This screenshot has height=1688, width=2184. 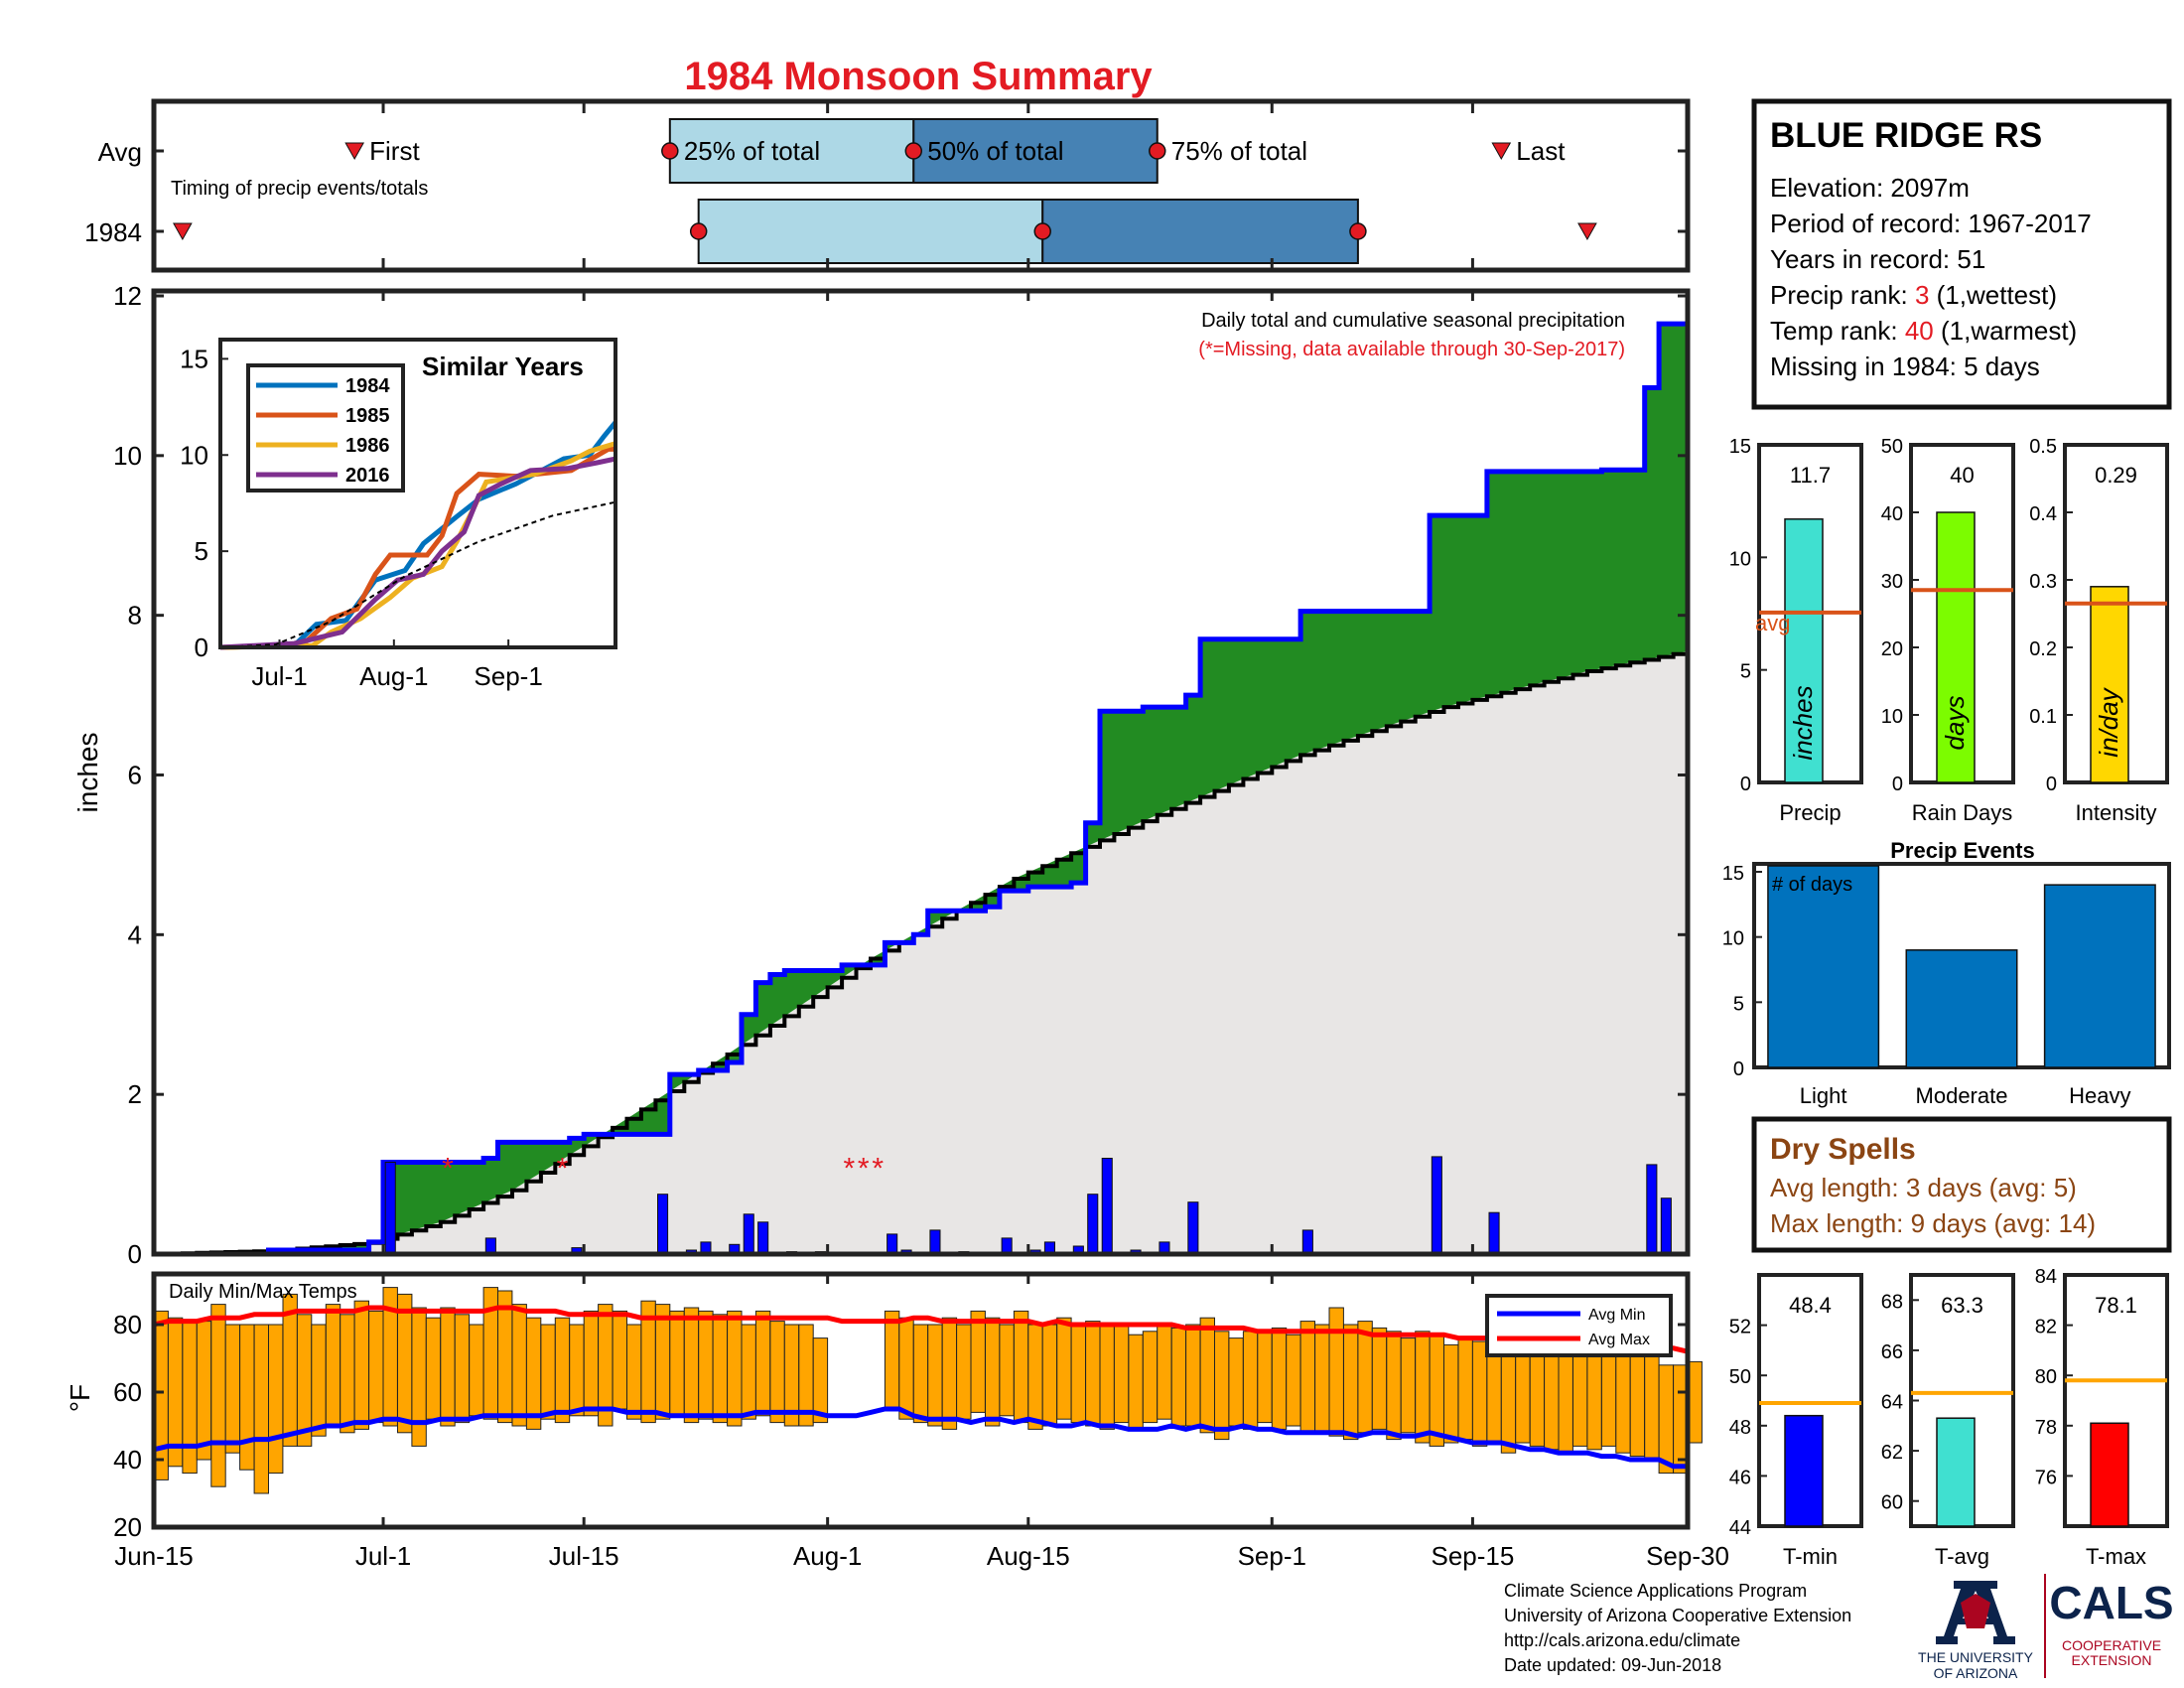 I want to click on stat-bar-rain-days, so click(x=1956, y=647).